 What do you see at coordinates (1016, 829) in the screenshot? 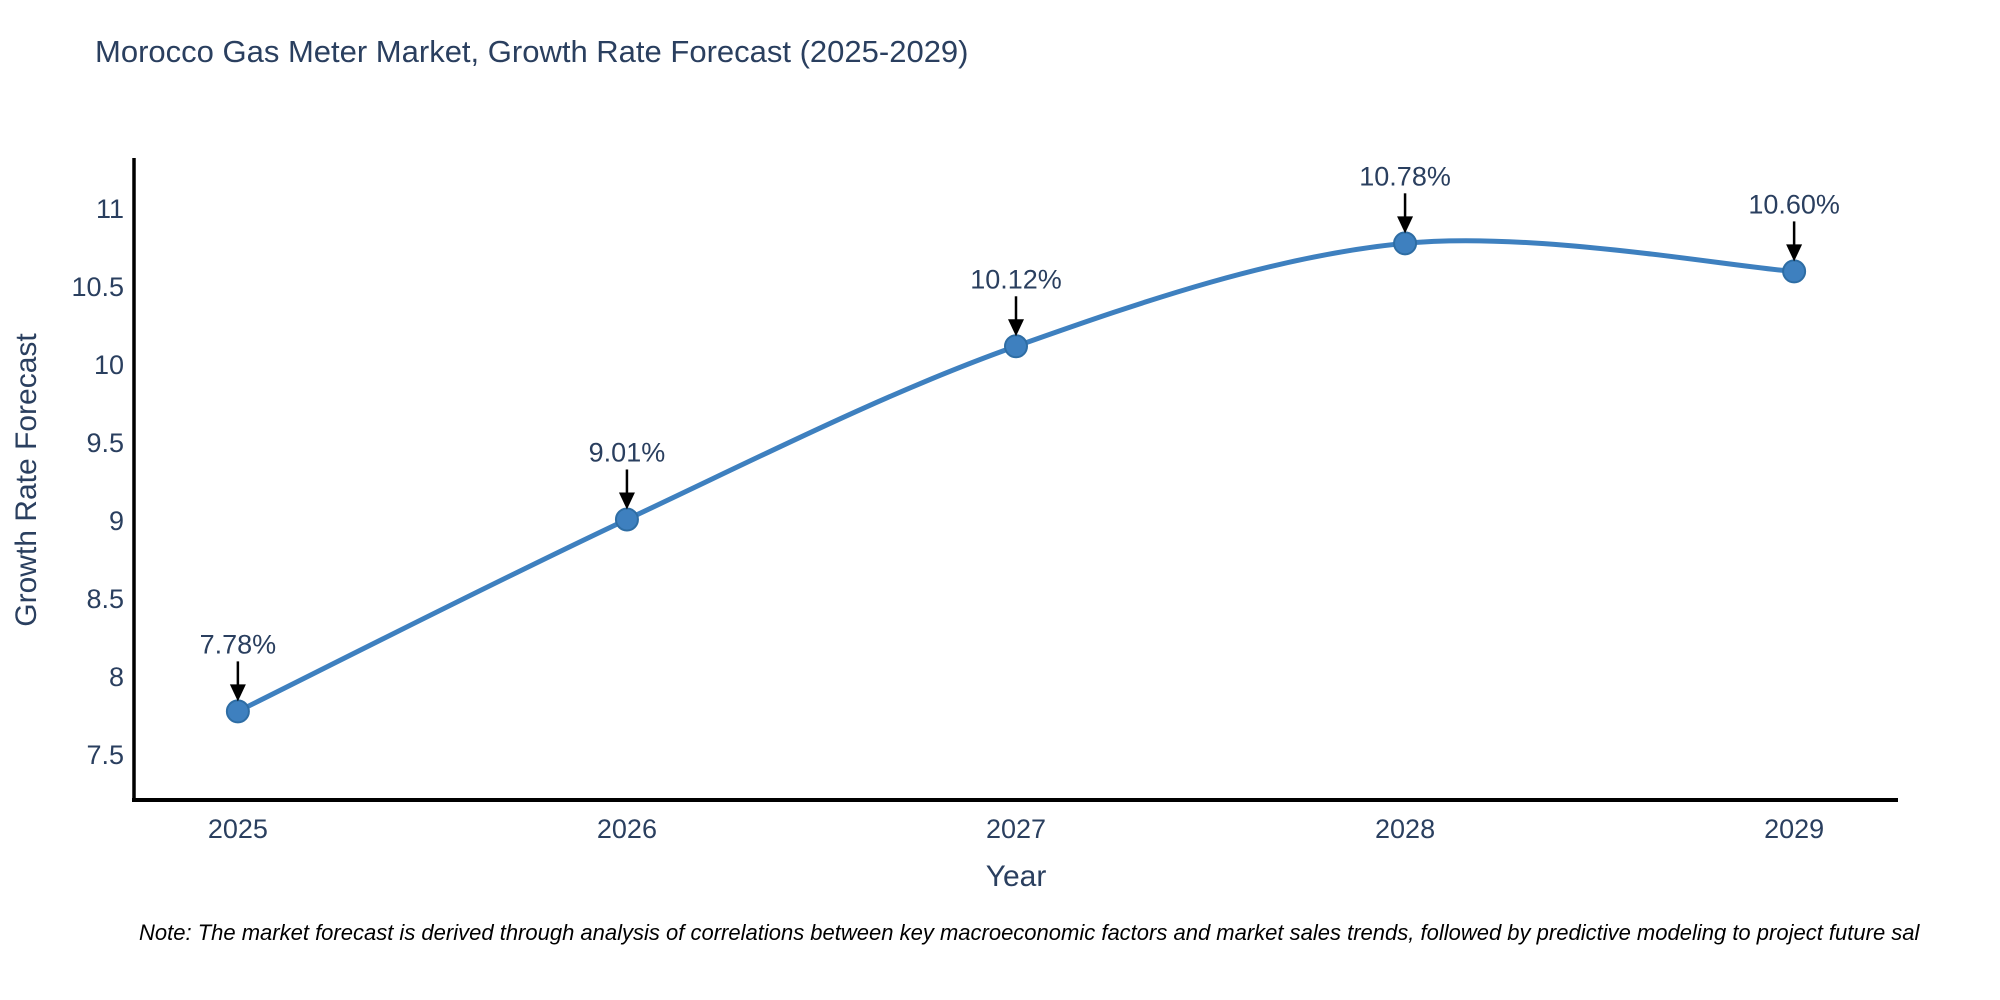
I see `x-tick-label: 2027` at bounding box center [1016, 829].